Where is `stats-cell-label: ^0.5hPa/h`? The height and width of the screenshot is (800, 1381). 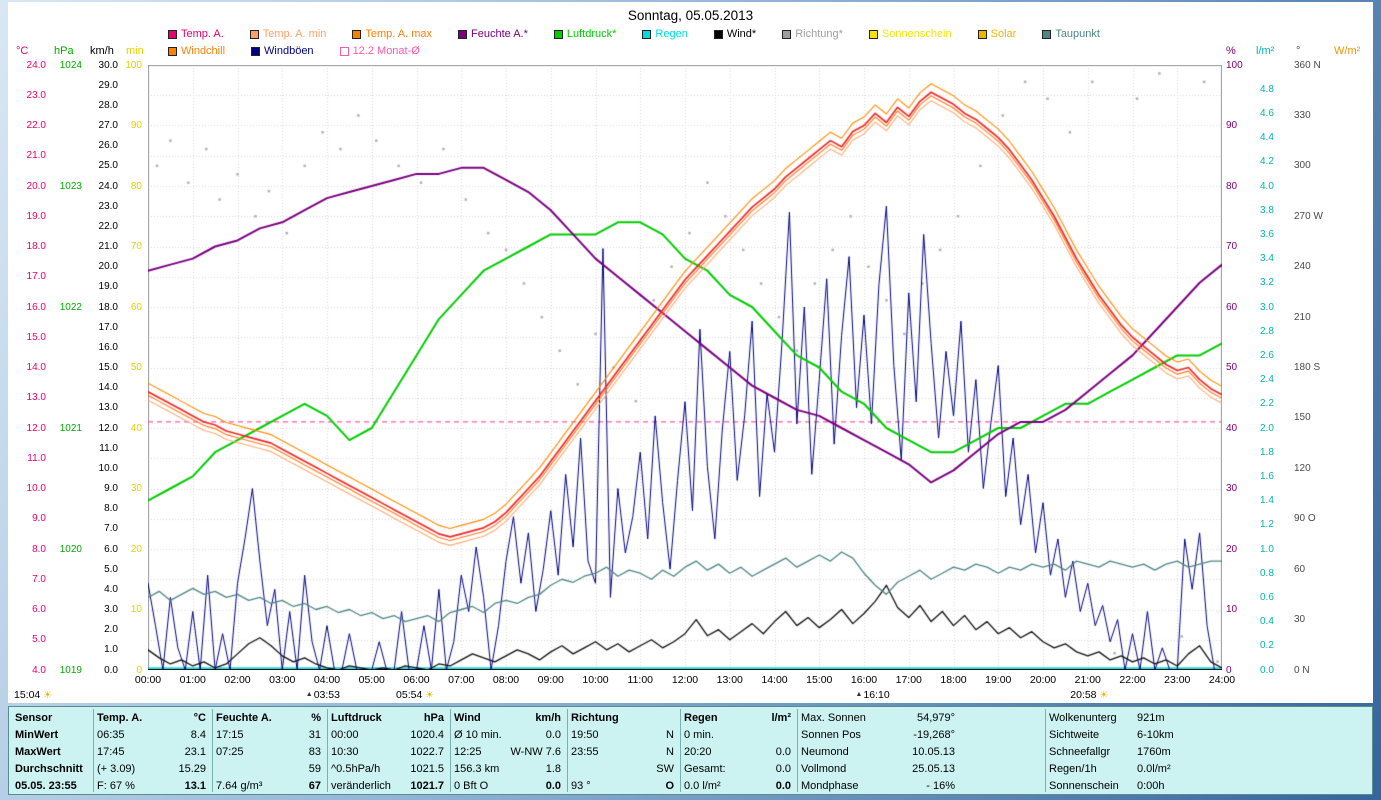 stats-cell-label: ^0.5hPa/h is located at coordinates (356, 769).